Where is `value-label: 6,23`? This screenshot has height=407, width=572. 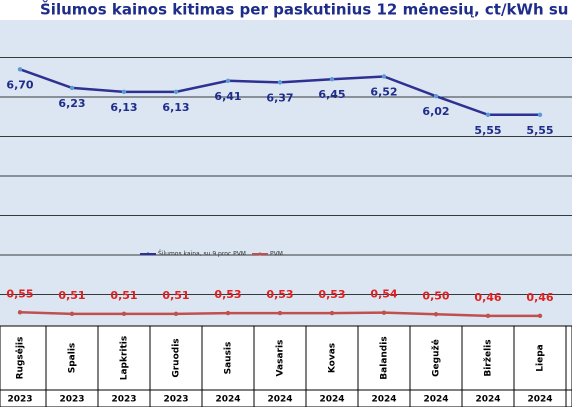
value-label: 6,23 is located at coordinates (71, 103).